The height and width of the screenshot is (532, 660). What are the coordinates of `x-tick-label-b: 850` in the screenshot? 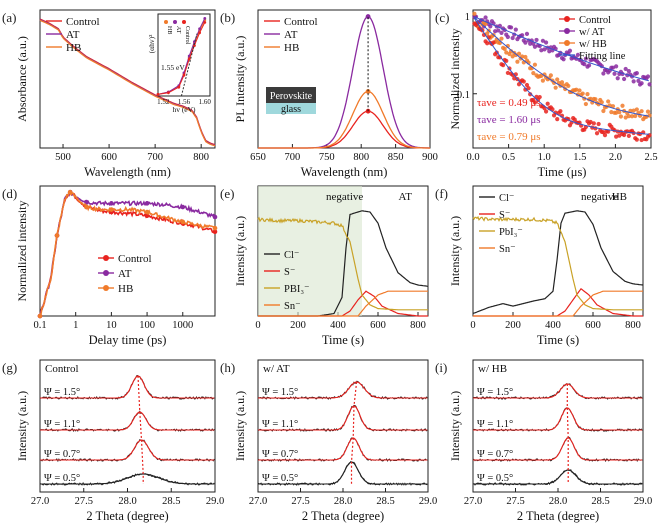 It's located at (396, 157).